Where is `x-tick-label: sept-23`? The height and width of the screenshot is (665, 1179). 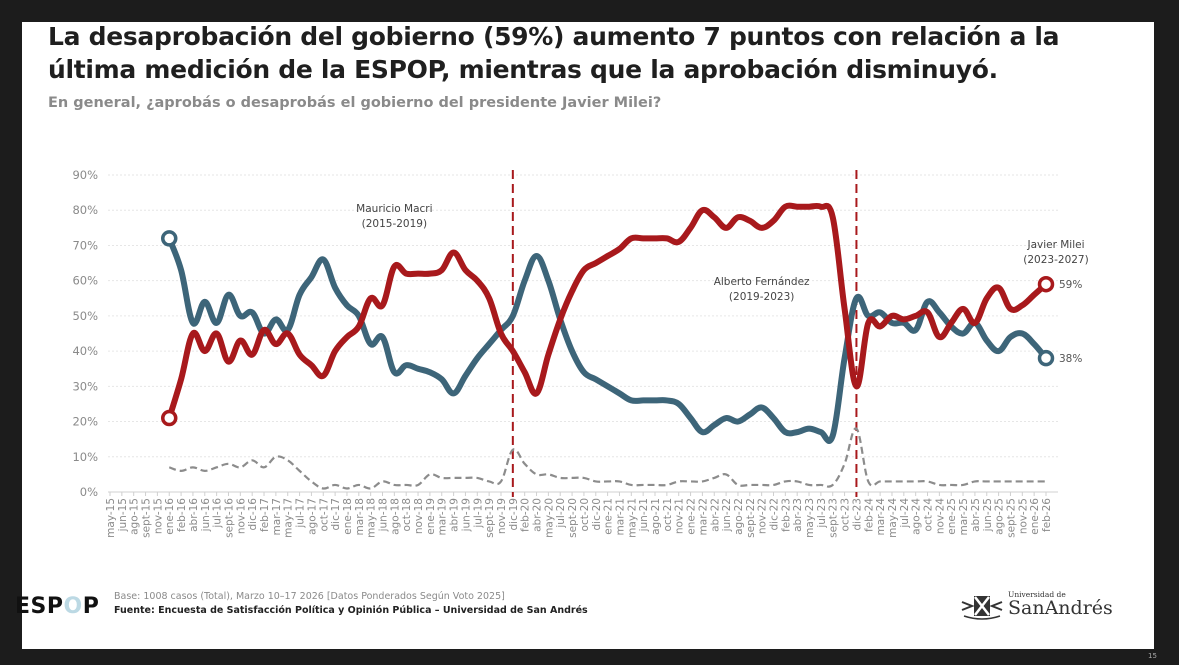
x-tick-label: sept-23 is located at coordinates (834, 518).